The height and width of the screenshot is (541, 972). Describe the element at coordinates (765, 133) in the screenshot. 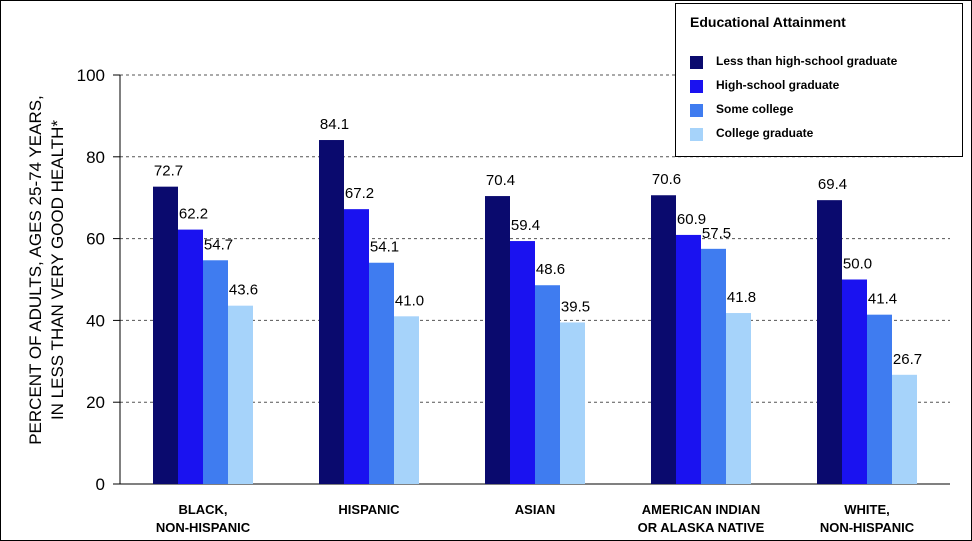

I see `legend-label: College graduate` at that location.